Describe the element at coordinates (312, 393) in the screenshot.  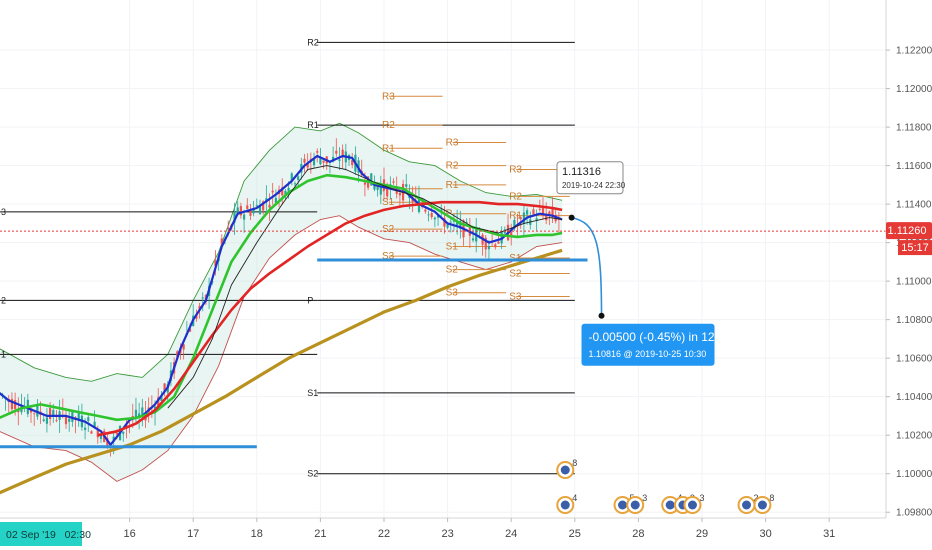
I see `pivot-label: S1` at that location.